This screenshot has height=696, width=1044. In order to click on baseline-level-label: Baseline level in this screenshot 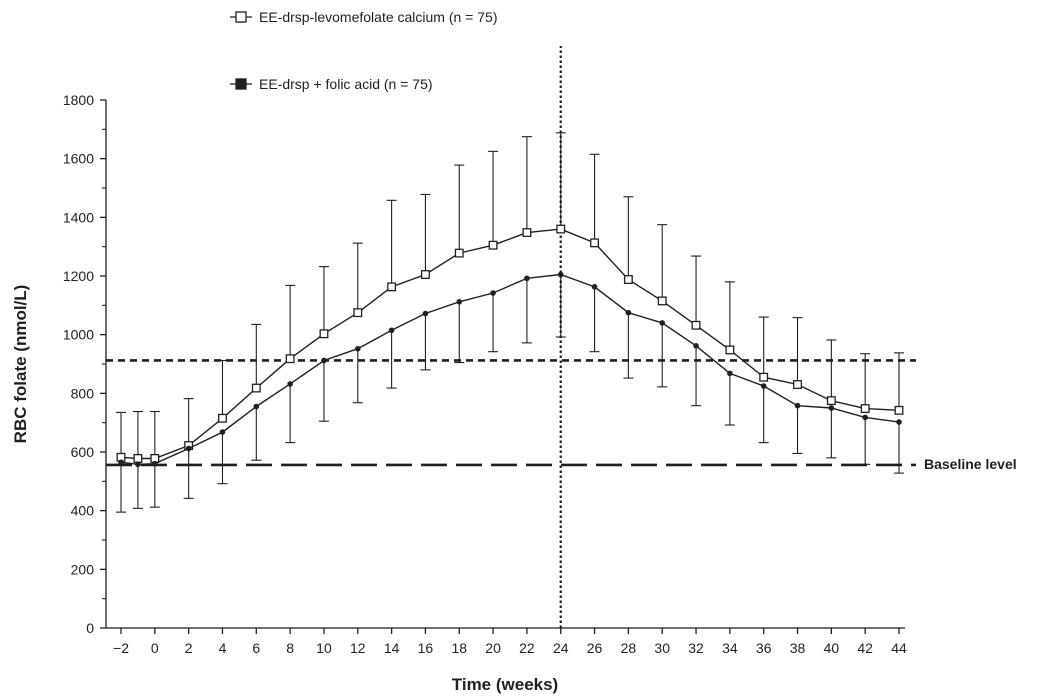, I will do `click(970, 464)`.